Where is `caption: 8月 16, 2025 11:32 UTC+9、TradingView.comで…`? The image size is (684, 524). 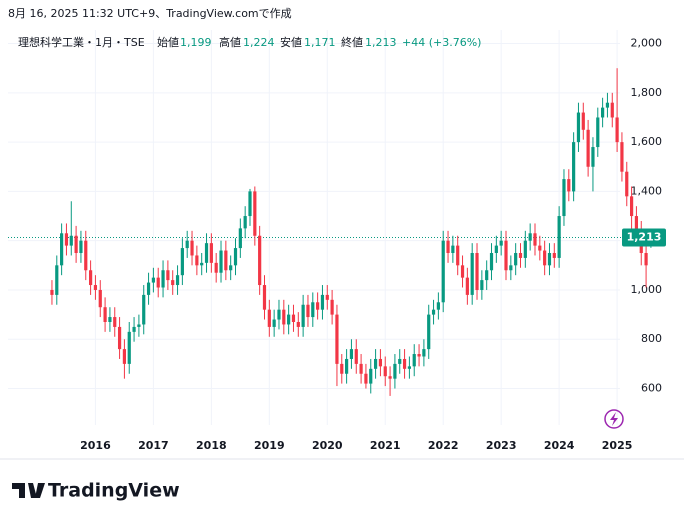 caption: 8月 16, 2025 11:32 UTC+9、TradingView.comで… is located at coordinates (150, 13).